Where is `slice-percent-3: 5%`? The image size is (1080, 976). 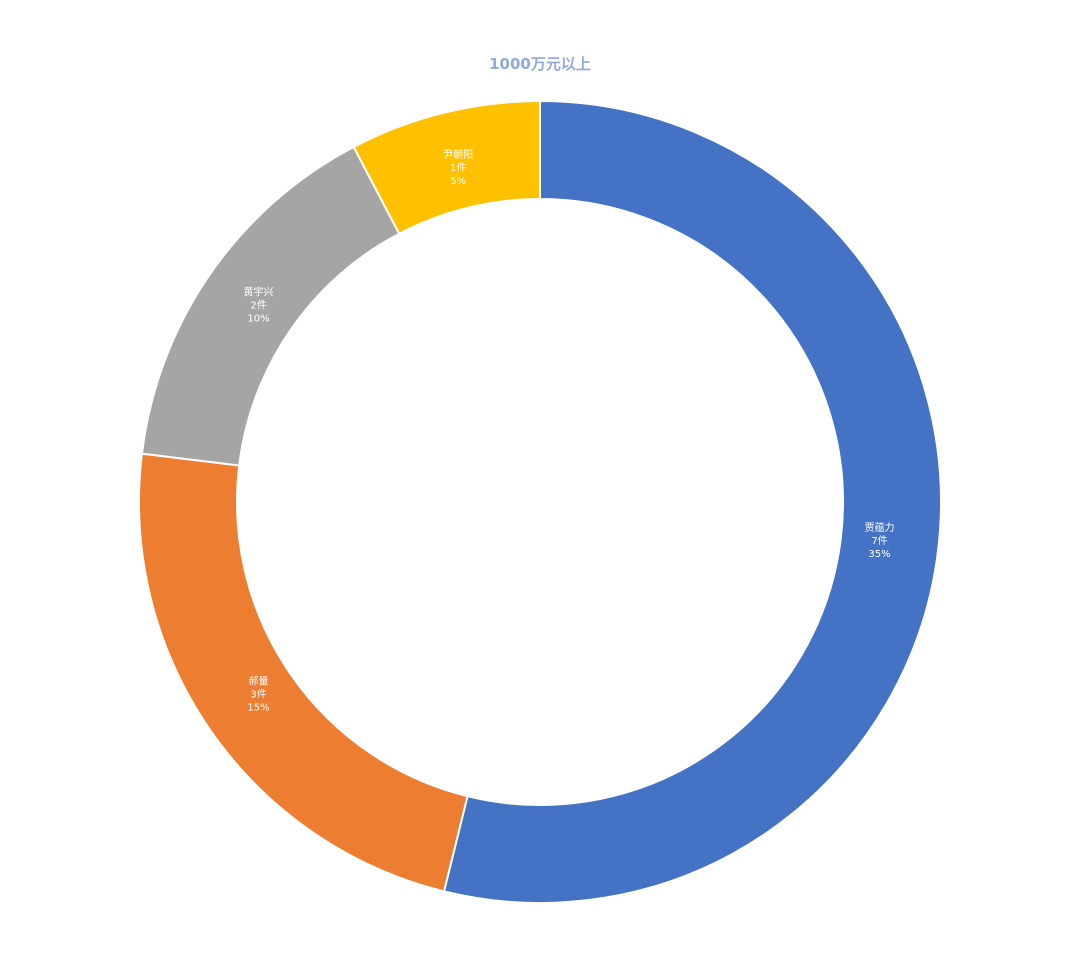
slice-percent-3: 5% is located at coordinates (458, 181).